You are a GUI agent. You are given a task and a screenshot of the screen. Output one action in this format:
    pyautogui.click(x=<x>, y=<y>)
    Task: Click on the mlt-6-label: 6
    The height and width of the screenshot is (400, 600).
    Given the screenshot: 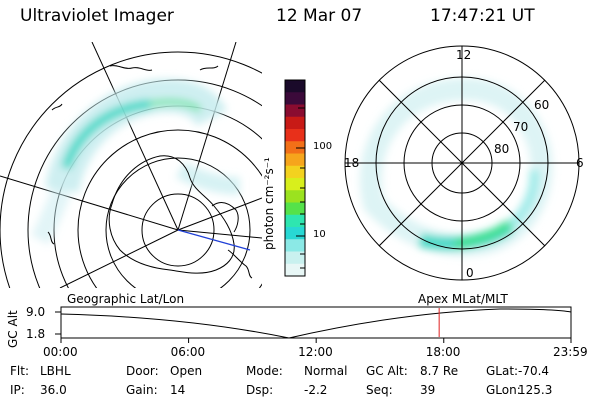 What is the action you would take?
    pyautogui.click(x=580, y=163)
    